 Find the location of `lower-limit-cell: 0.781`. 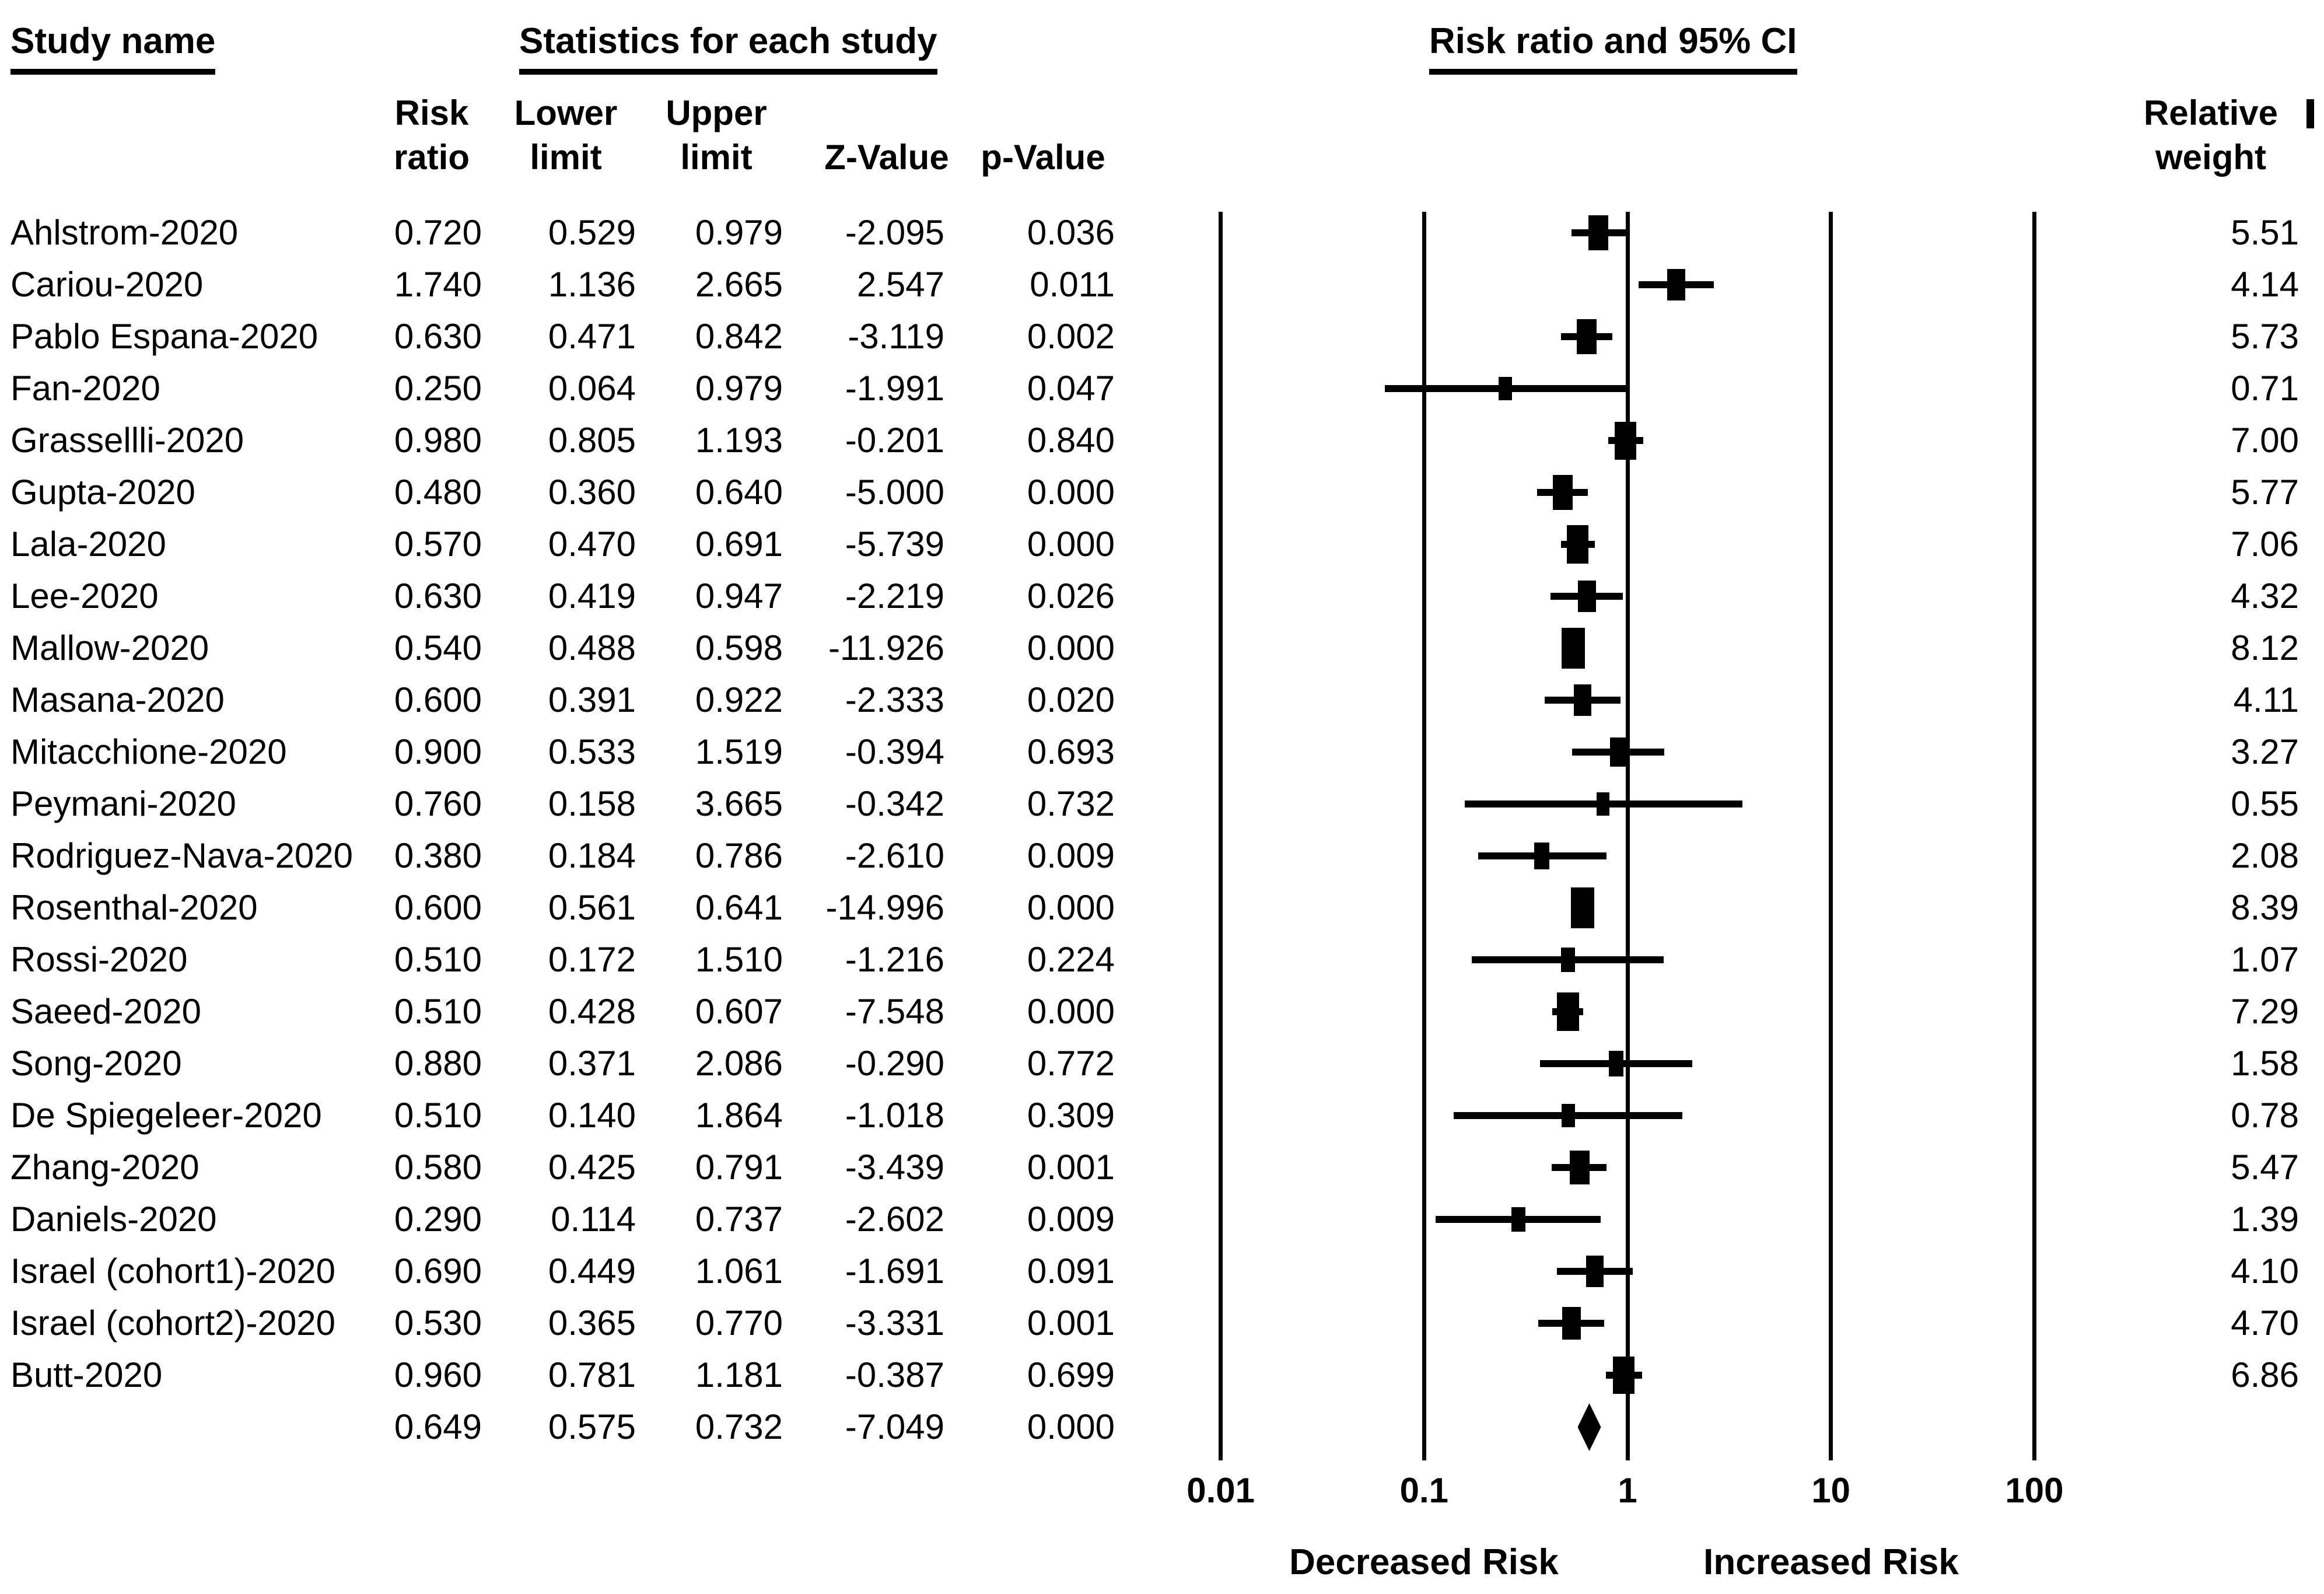

lower-limit-cell: 0.781 is located at coordinates (592, 1374).